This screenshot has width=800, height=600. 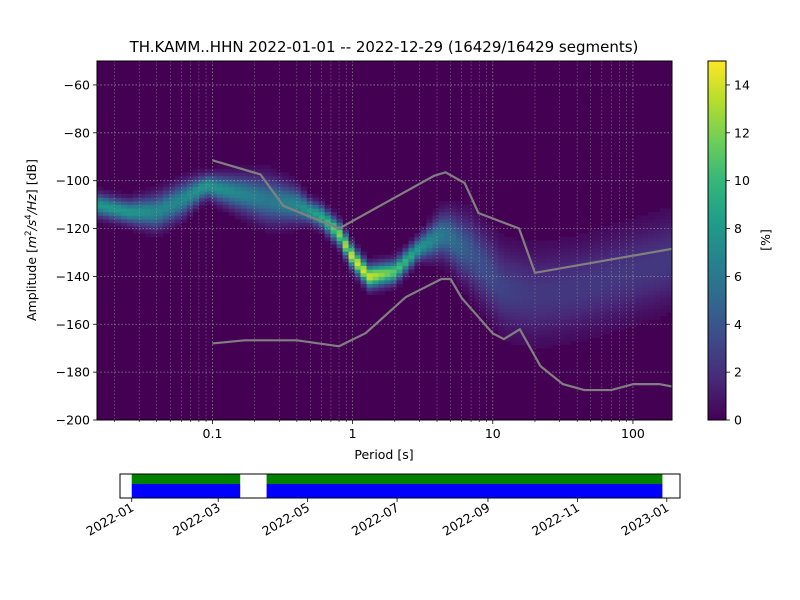 I want to click on timeline-range-bottom, so click(x=186, y=491).